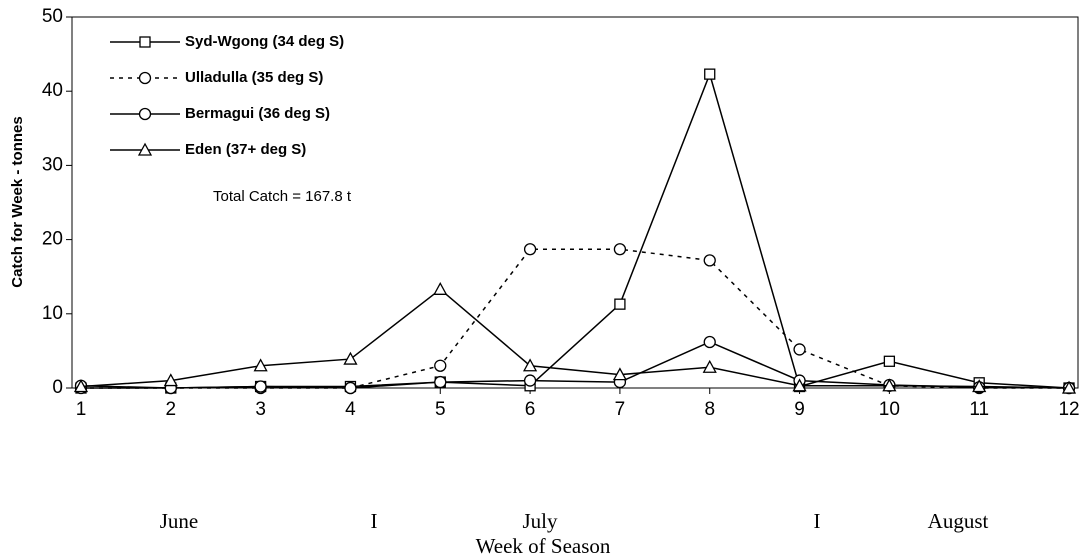  I want to click on x-tick-label: 12, so click(1068, 409).